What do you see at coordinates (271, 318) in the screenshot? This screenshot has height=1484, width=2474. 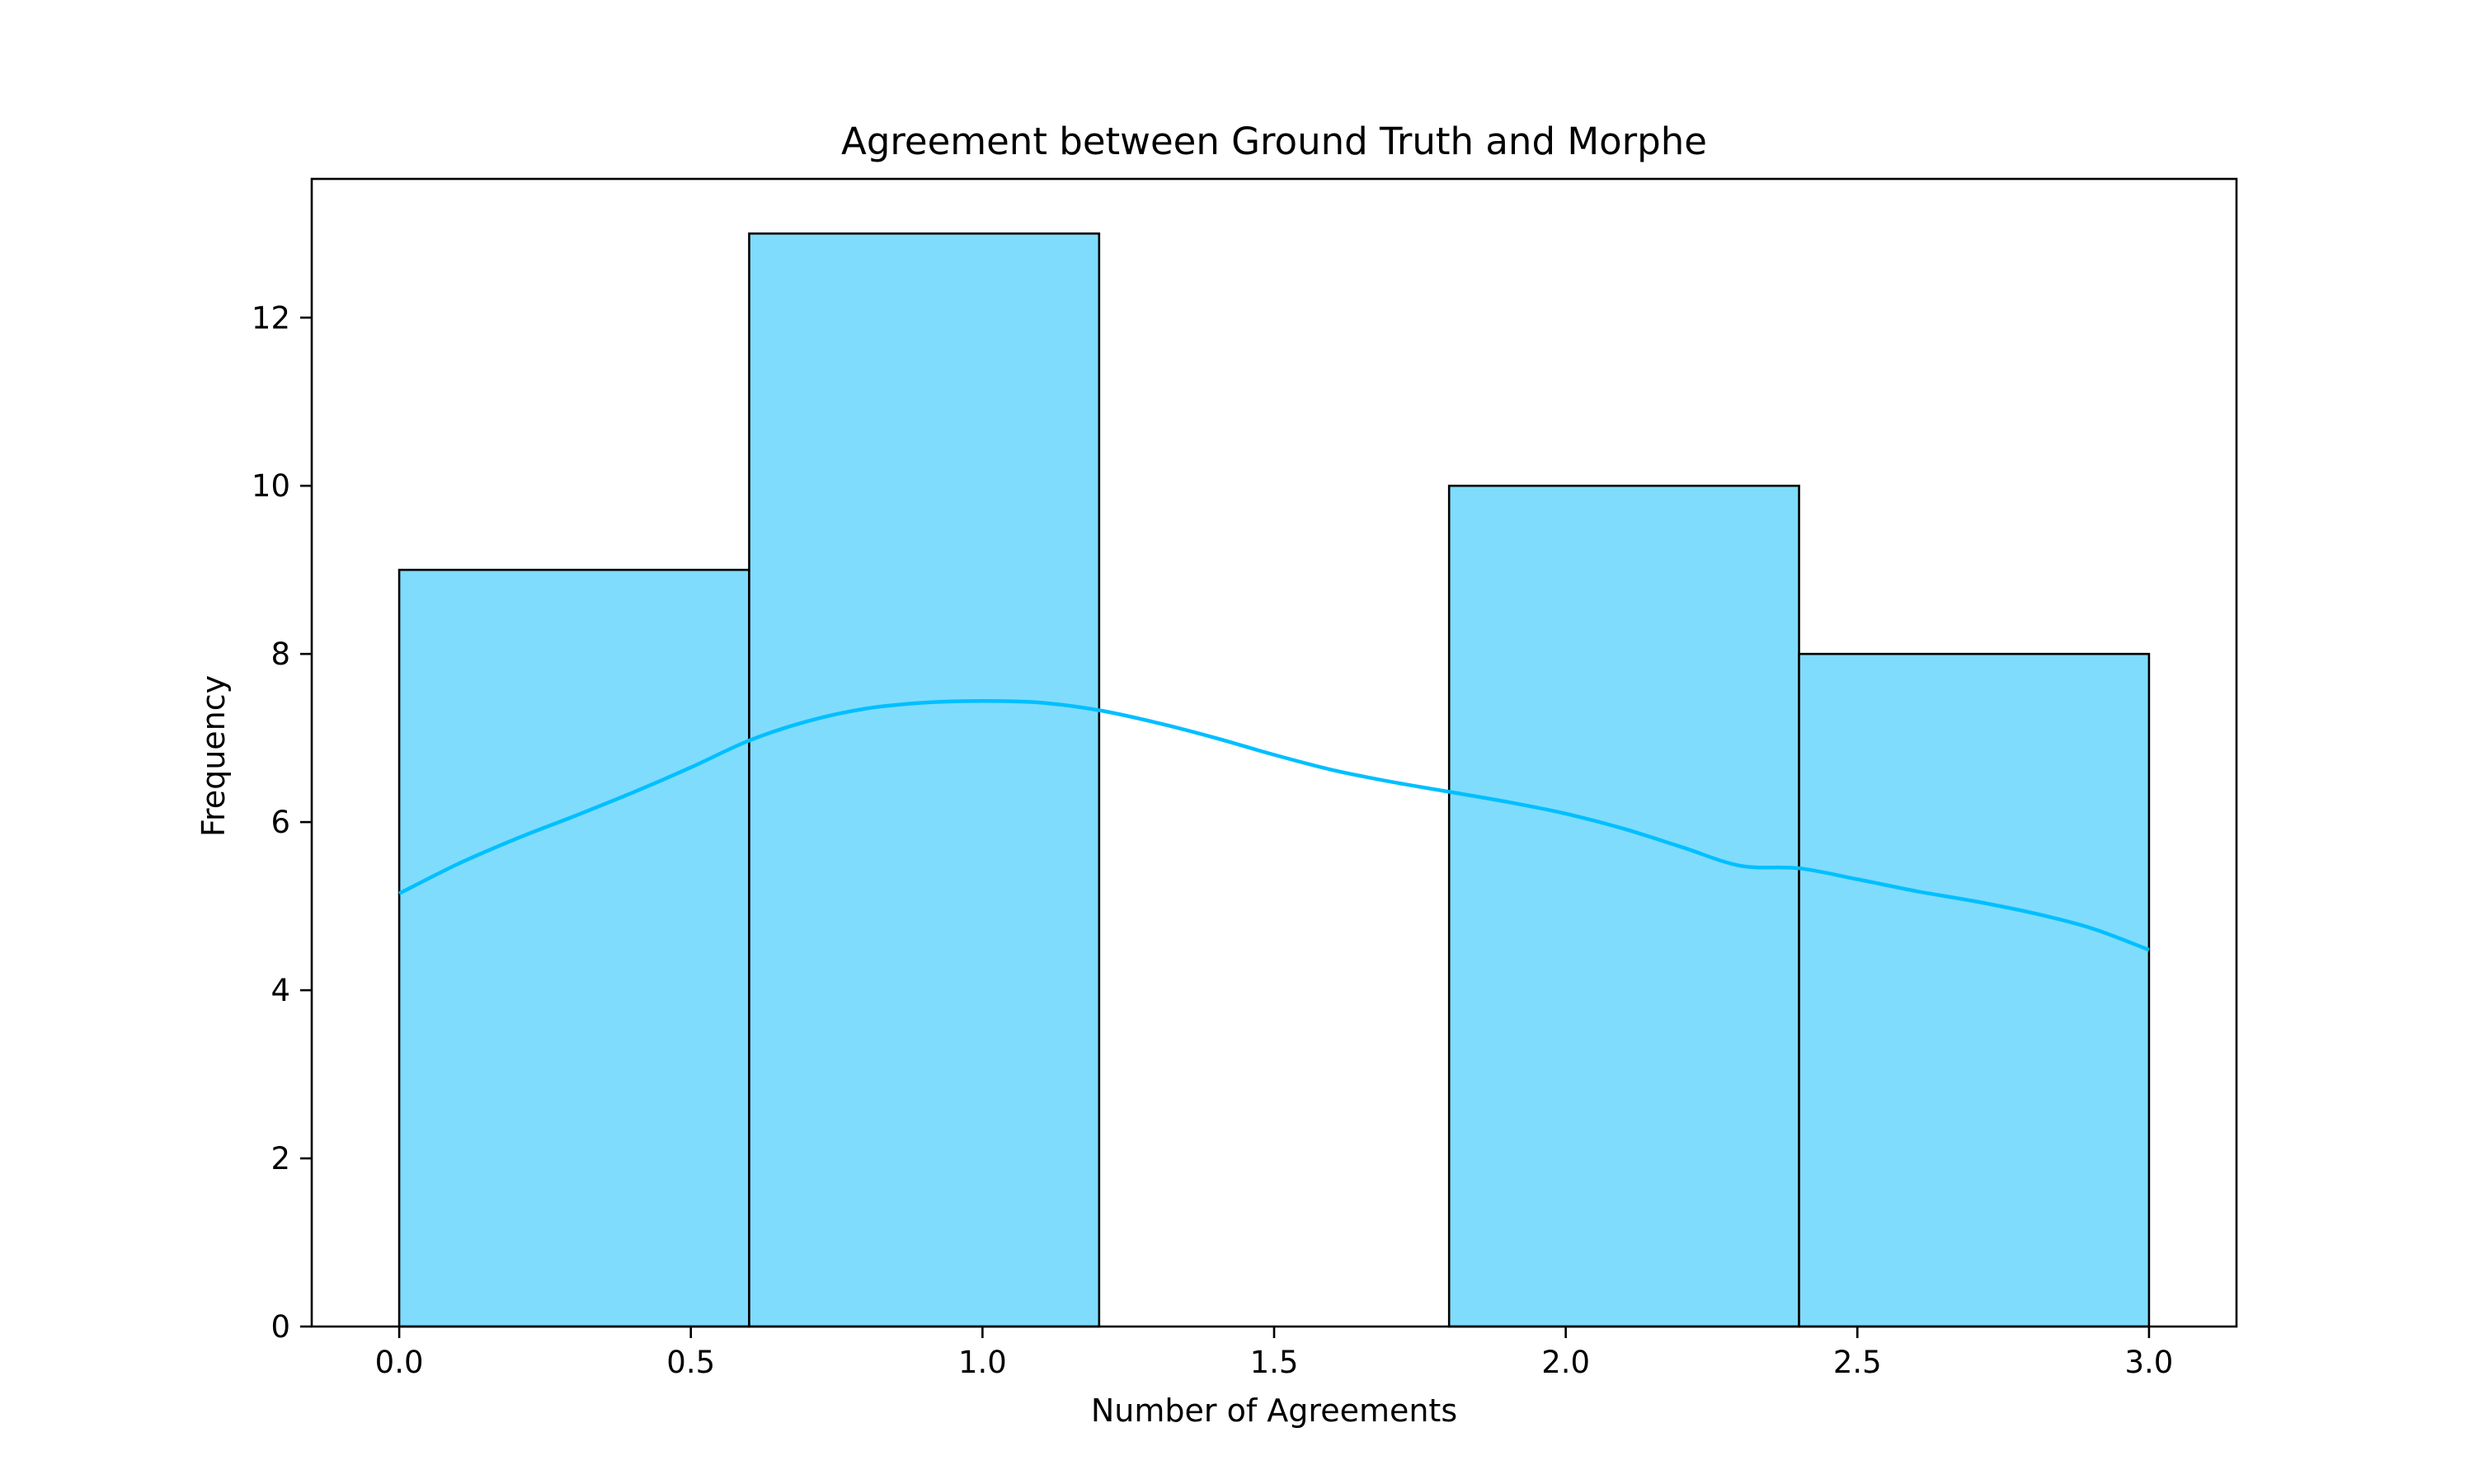 I see `y-tick-label: 12` at bounding box center [271, 318].